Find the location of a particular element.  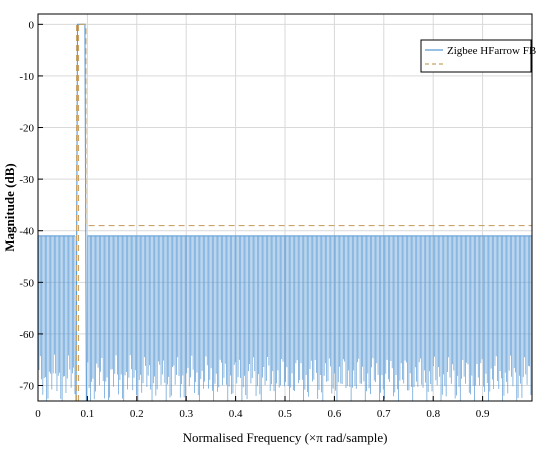

y-tick-label: -20 is located at coordinates (26, 129).